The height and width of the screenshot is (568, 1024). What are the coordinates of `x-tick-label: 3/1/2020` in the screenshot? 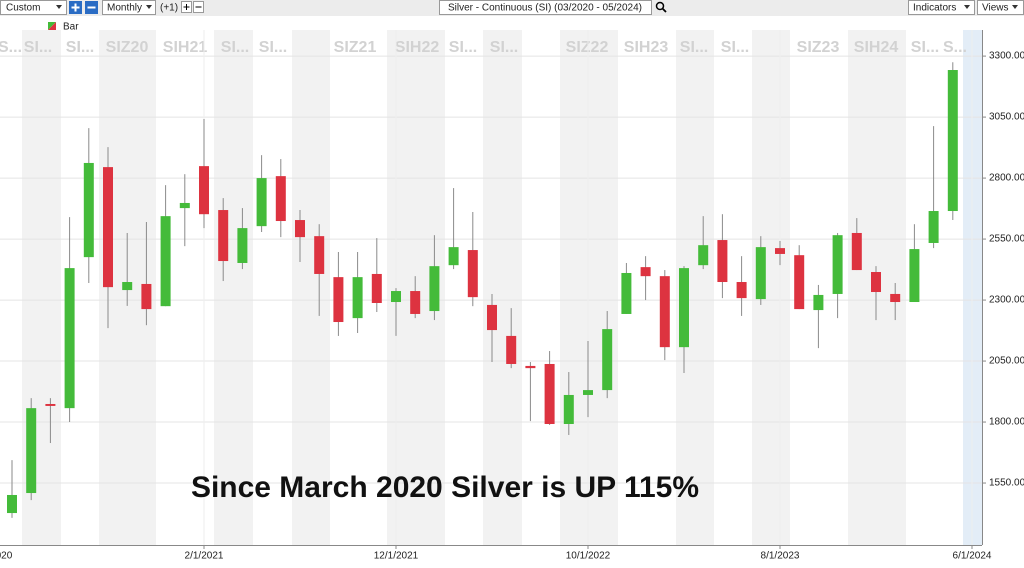 It's located at (6, 556).